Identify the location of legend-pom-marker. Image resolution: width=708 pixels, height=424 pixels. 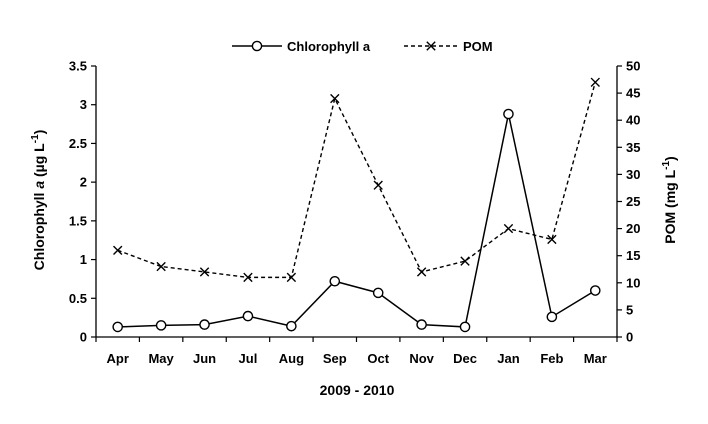
(431, 46).